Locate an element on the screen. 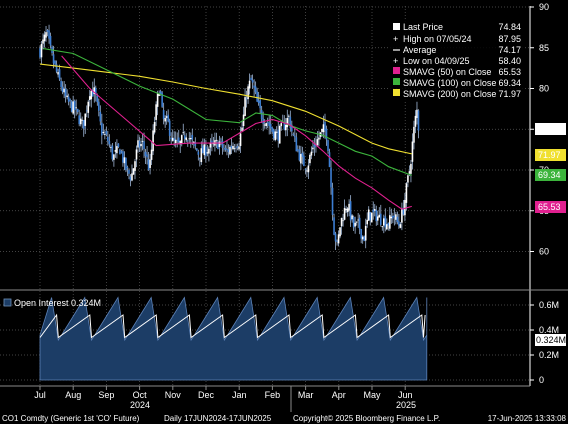 The image size is (568, 424). legend-value-low: 58.40 is located at coordinates (509, 61).